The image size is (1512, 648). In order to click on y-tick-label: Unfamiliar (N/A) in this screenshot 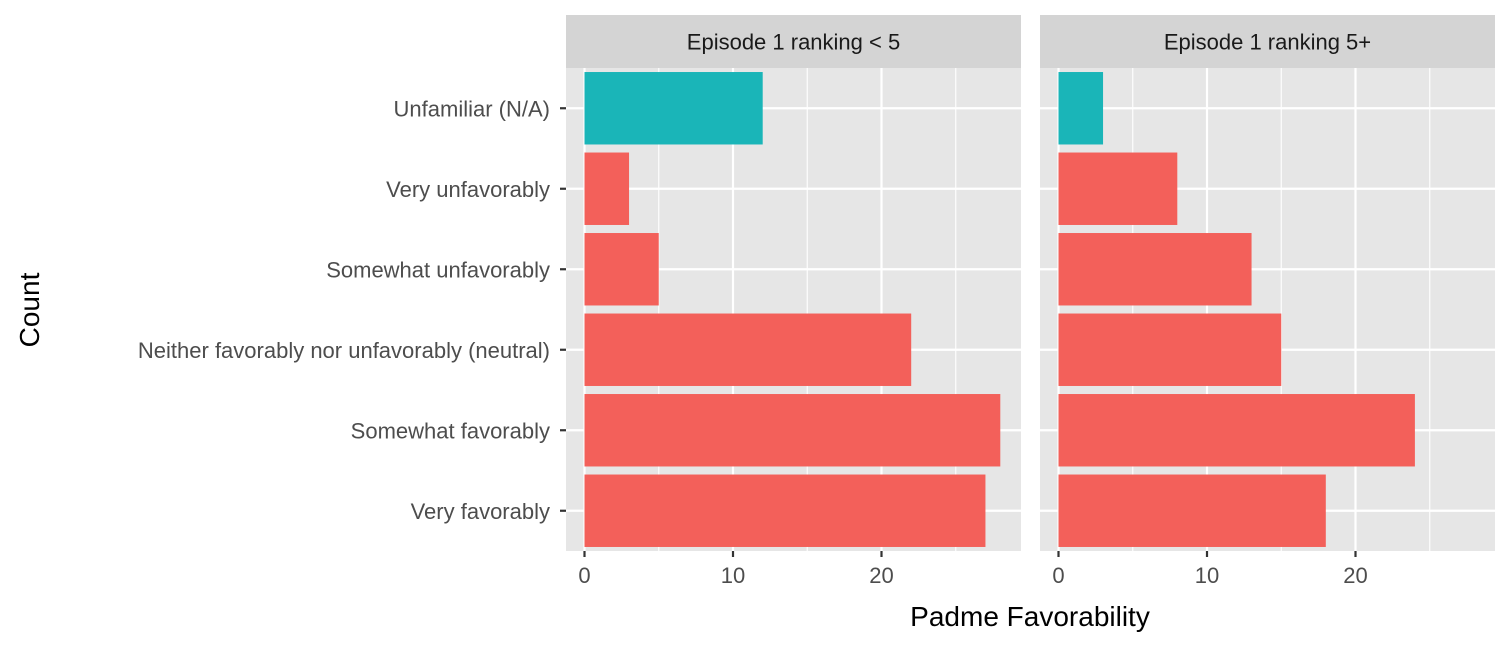, I will do `click(472, 108)`.